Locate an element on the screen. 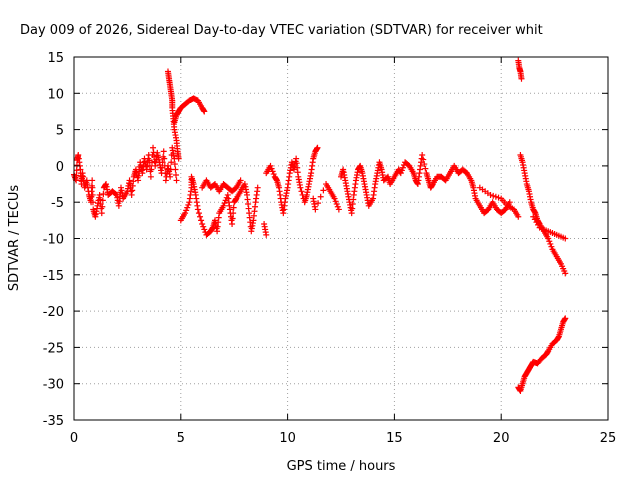 The image size is (640, 480). y-tick-label: -10 is located at coordinates (53, 240).